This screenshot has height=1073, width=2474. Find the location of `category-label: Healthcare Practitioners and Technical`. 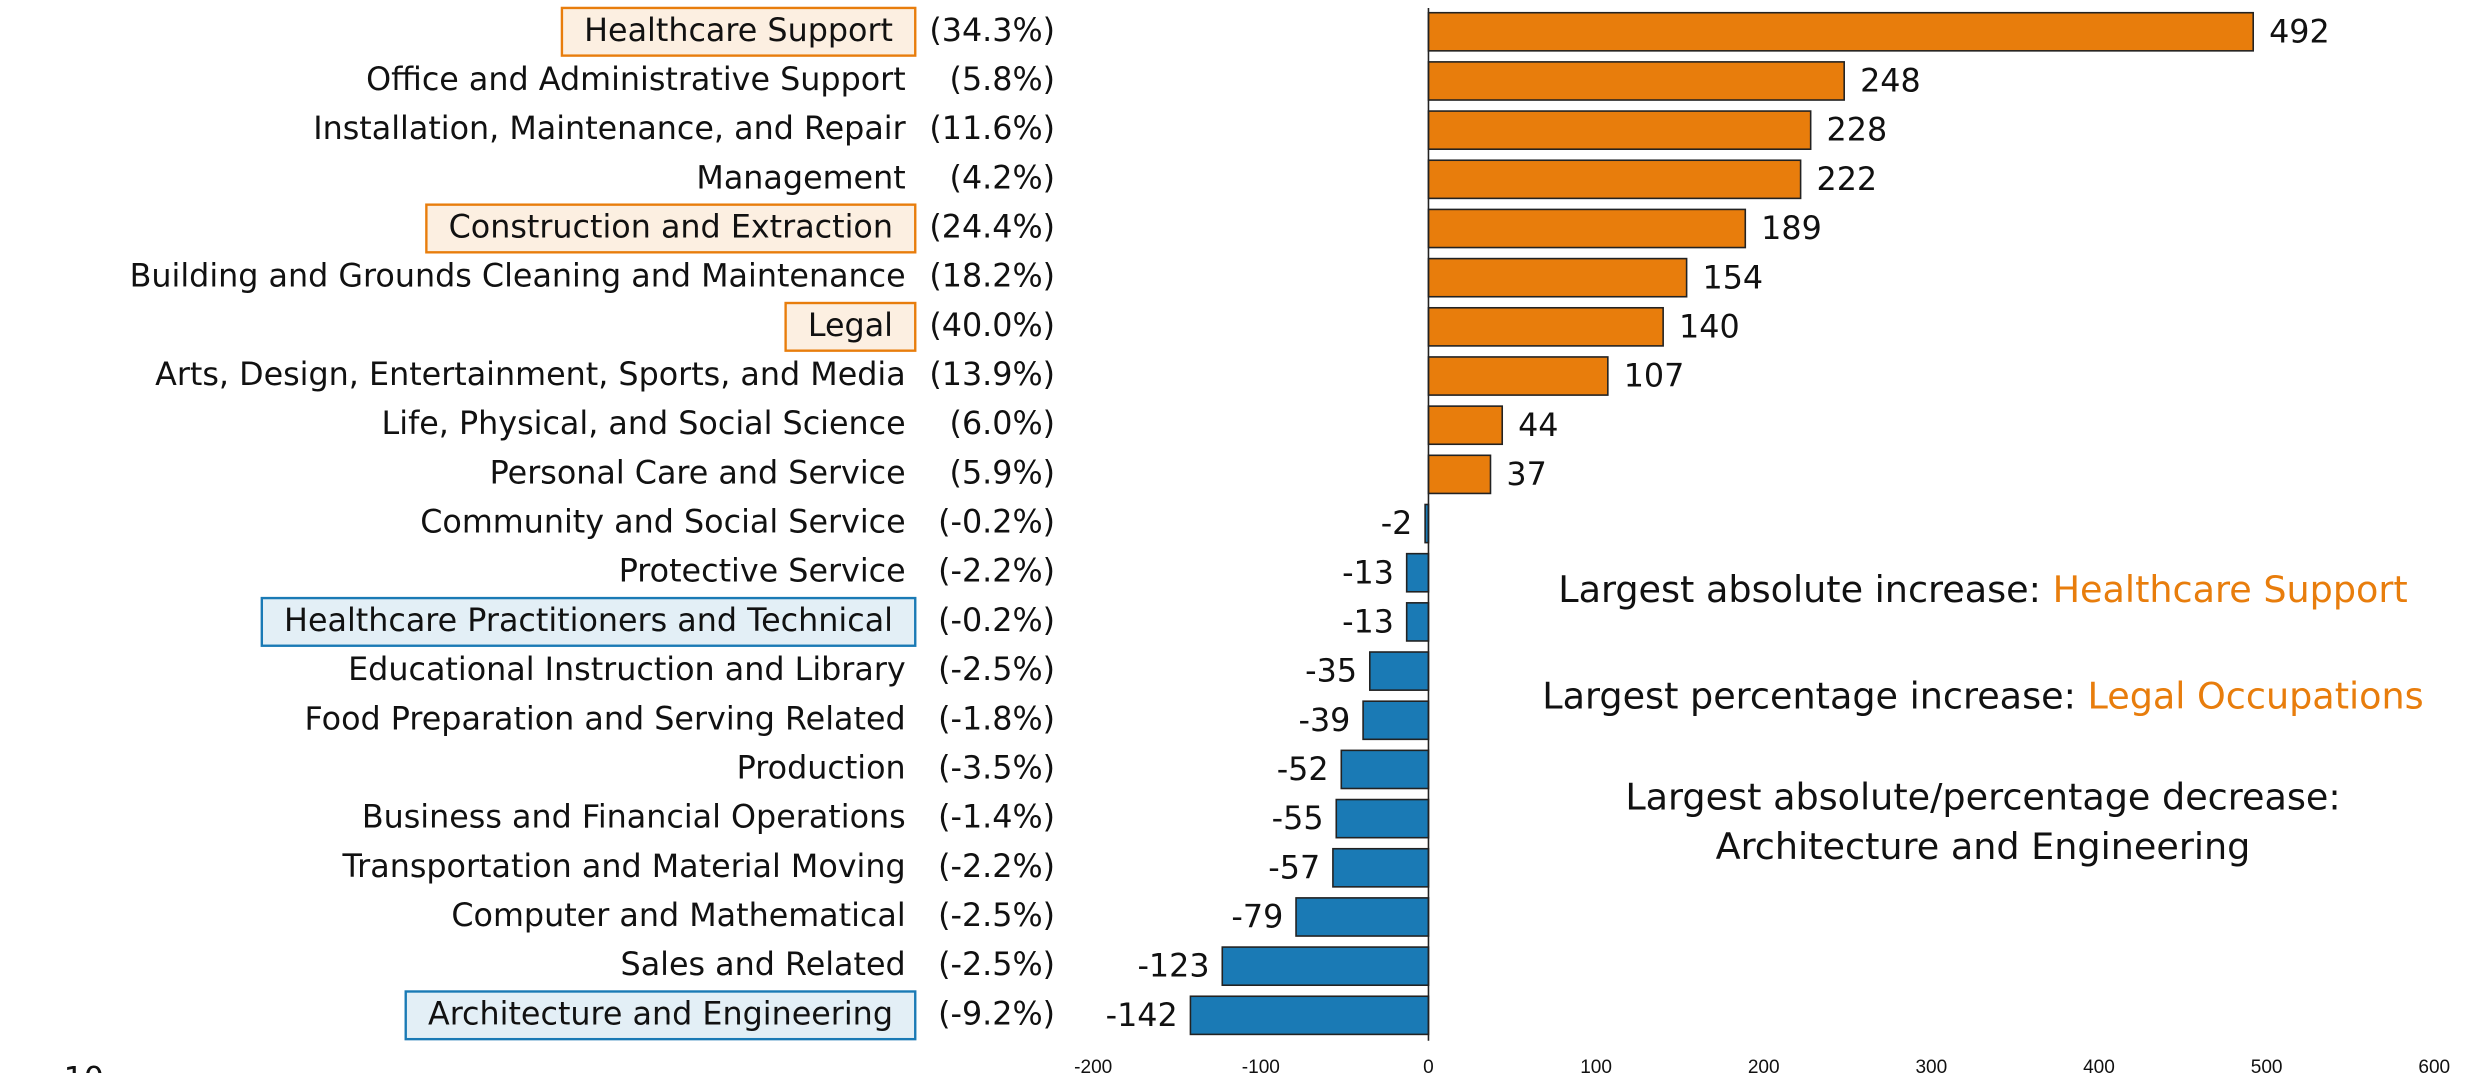

category-label: Healthcare Practitioners and Technical is located at coordinates (588, 621).